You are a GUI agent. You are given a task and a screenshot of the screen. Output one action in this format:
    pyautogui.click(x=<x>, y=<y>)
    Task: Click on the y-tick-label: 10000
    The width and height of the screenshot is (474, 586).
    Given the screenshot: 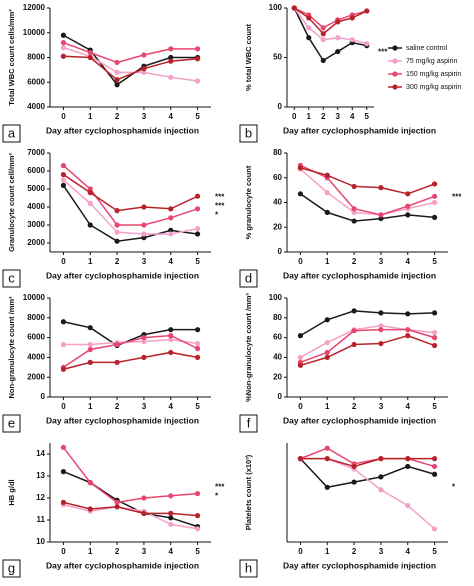 What is the action you would take?
    pyautogui.click(x=34, y=297)
    